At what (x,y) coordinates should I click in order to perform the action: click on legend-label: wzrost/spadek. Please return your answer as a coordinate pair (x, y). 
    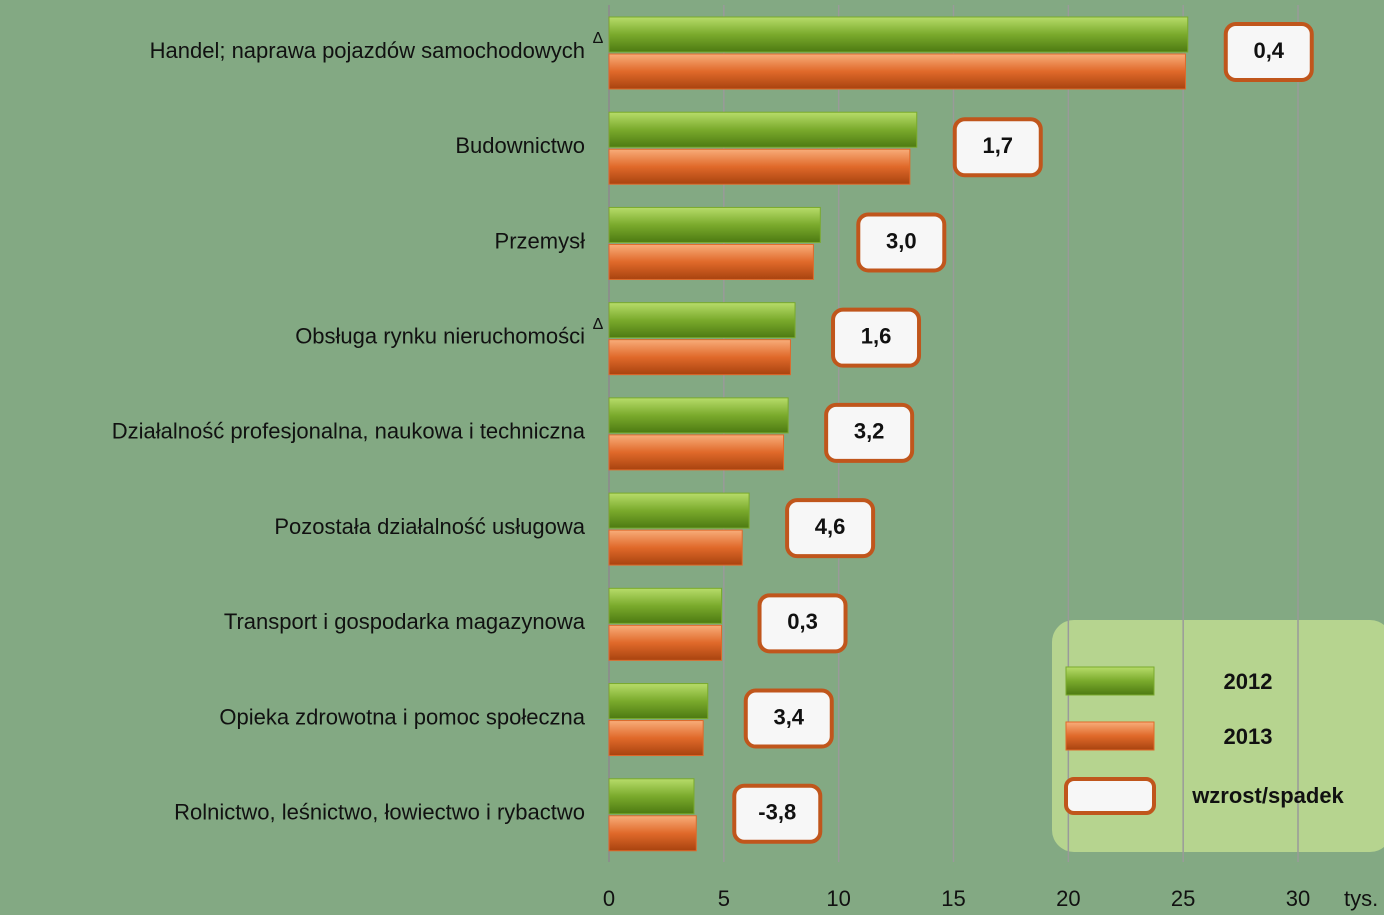
    Looking at the image, I should click on (1267, 795).